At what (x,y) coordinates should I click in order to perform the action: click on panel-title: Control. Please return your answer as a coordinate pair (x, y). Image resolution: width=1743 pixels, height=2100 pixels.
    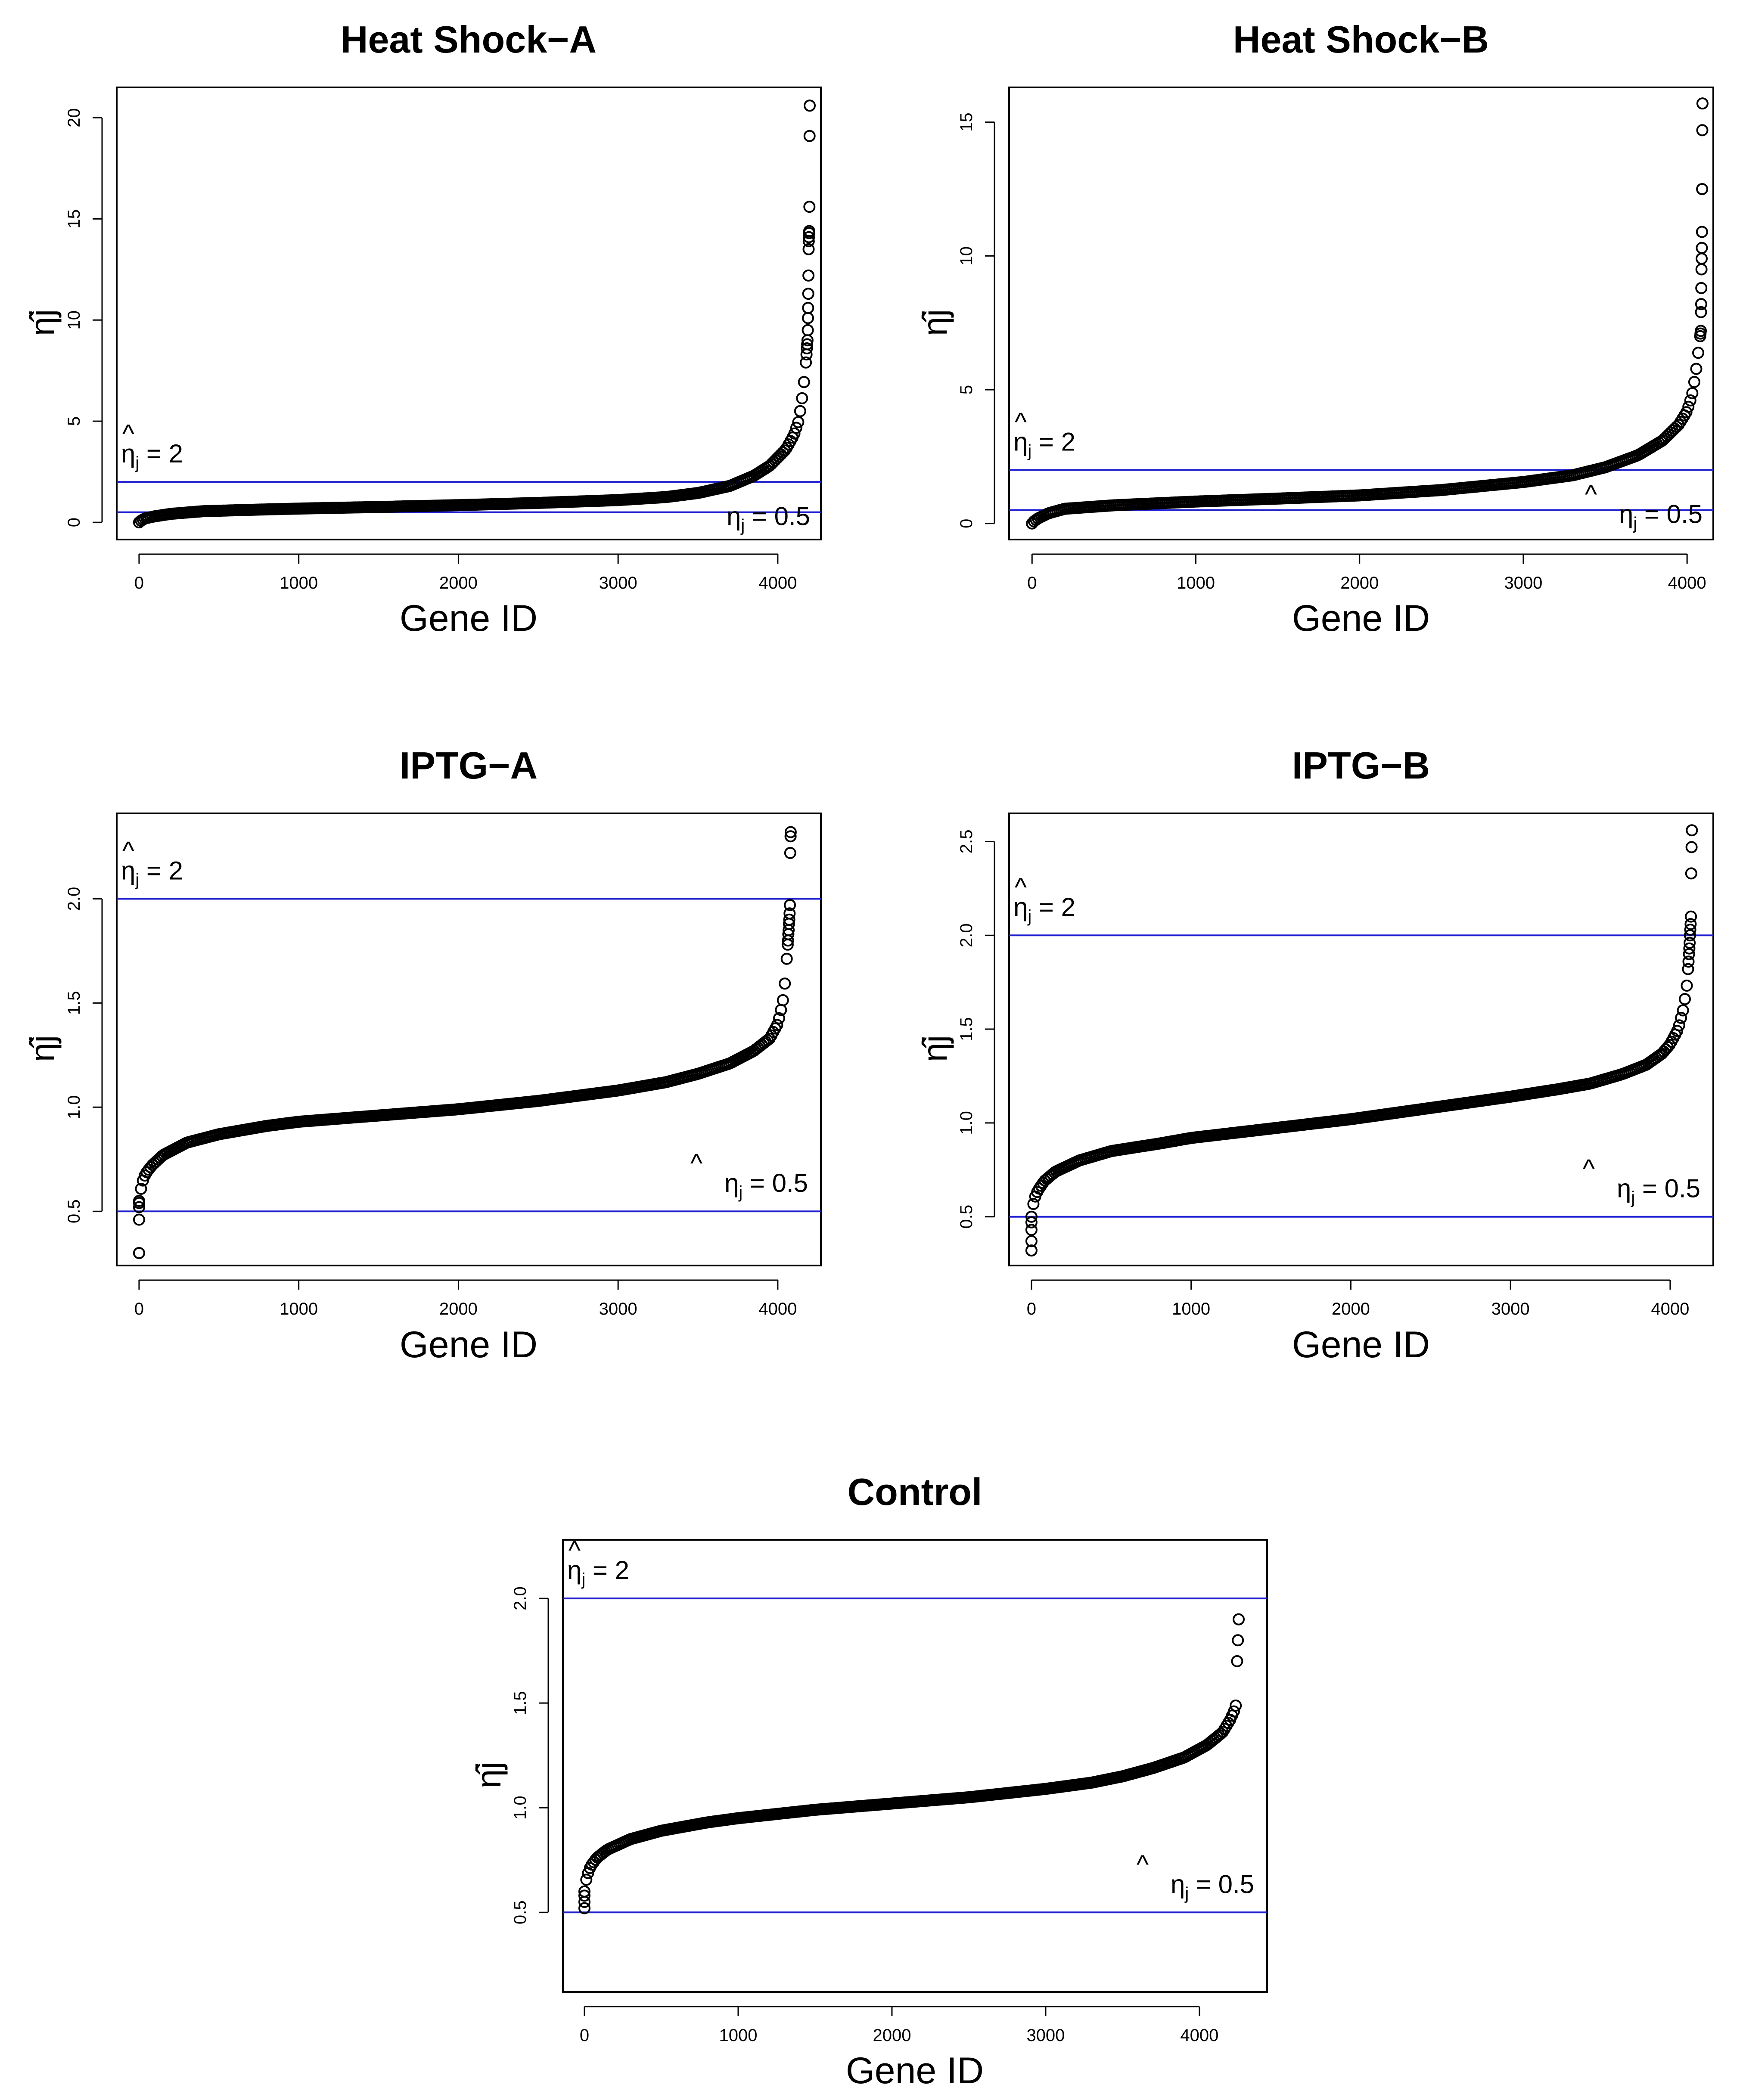
    Looking at the image, I should click on (915, 1491).